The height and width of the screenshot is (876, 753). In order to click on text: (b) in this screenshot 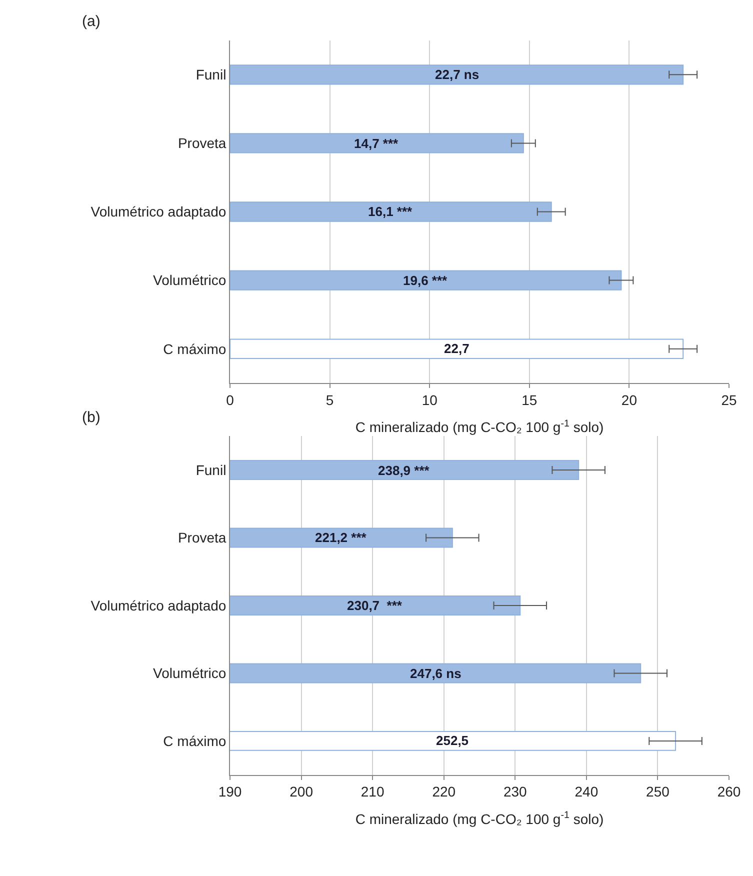, I will do `click(91, 417)`.